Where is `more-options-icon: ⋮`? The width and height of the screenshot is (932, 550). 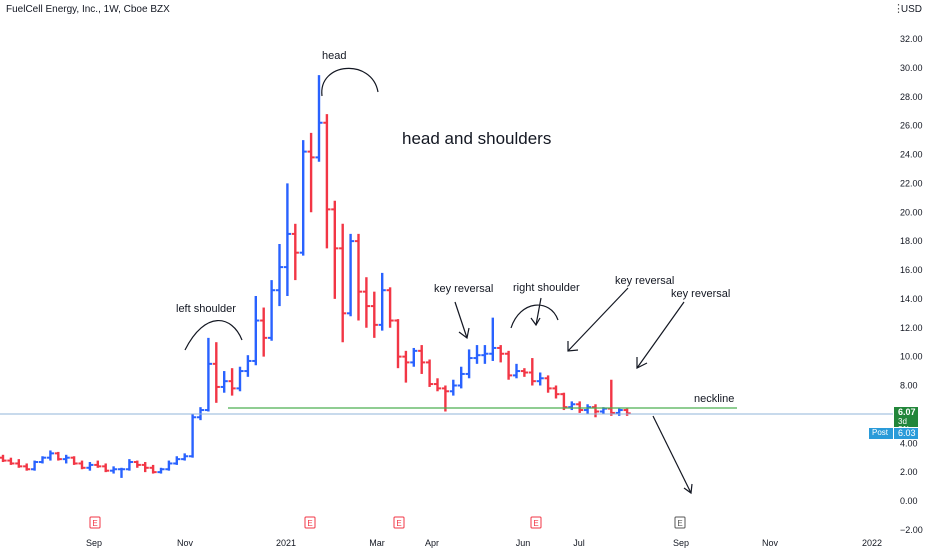 more-options-icon: ⋮ is located at coordinates (898, 9).